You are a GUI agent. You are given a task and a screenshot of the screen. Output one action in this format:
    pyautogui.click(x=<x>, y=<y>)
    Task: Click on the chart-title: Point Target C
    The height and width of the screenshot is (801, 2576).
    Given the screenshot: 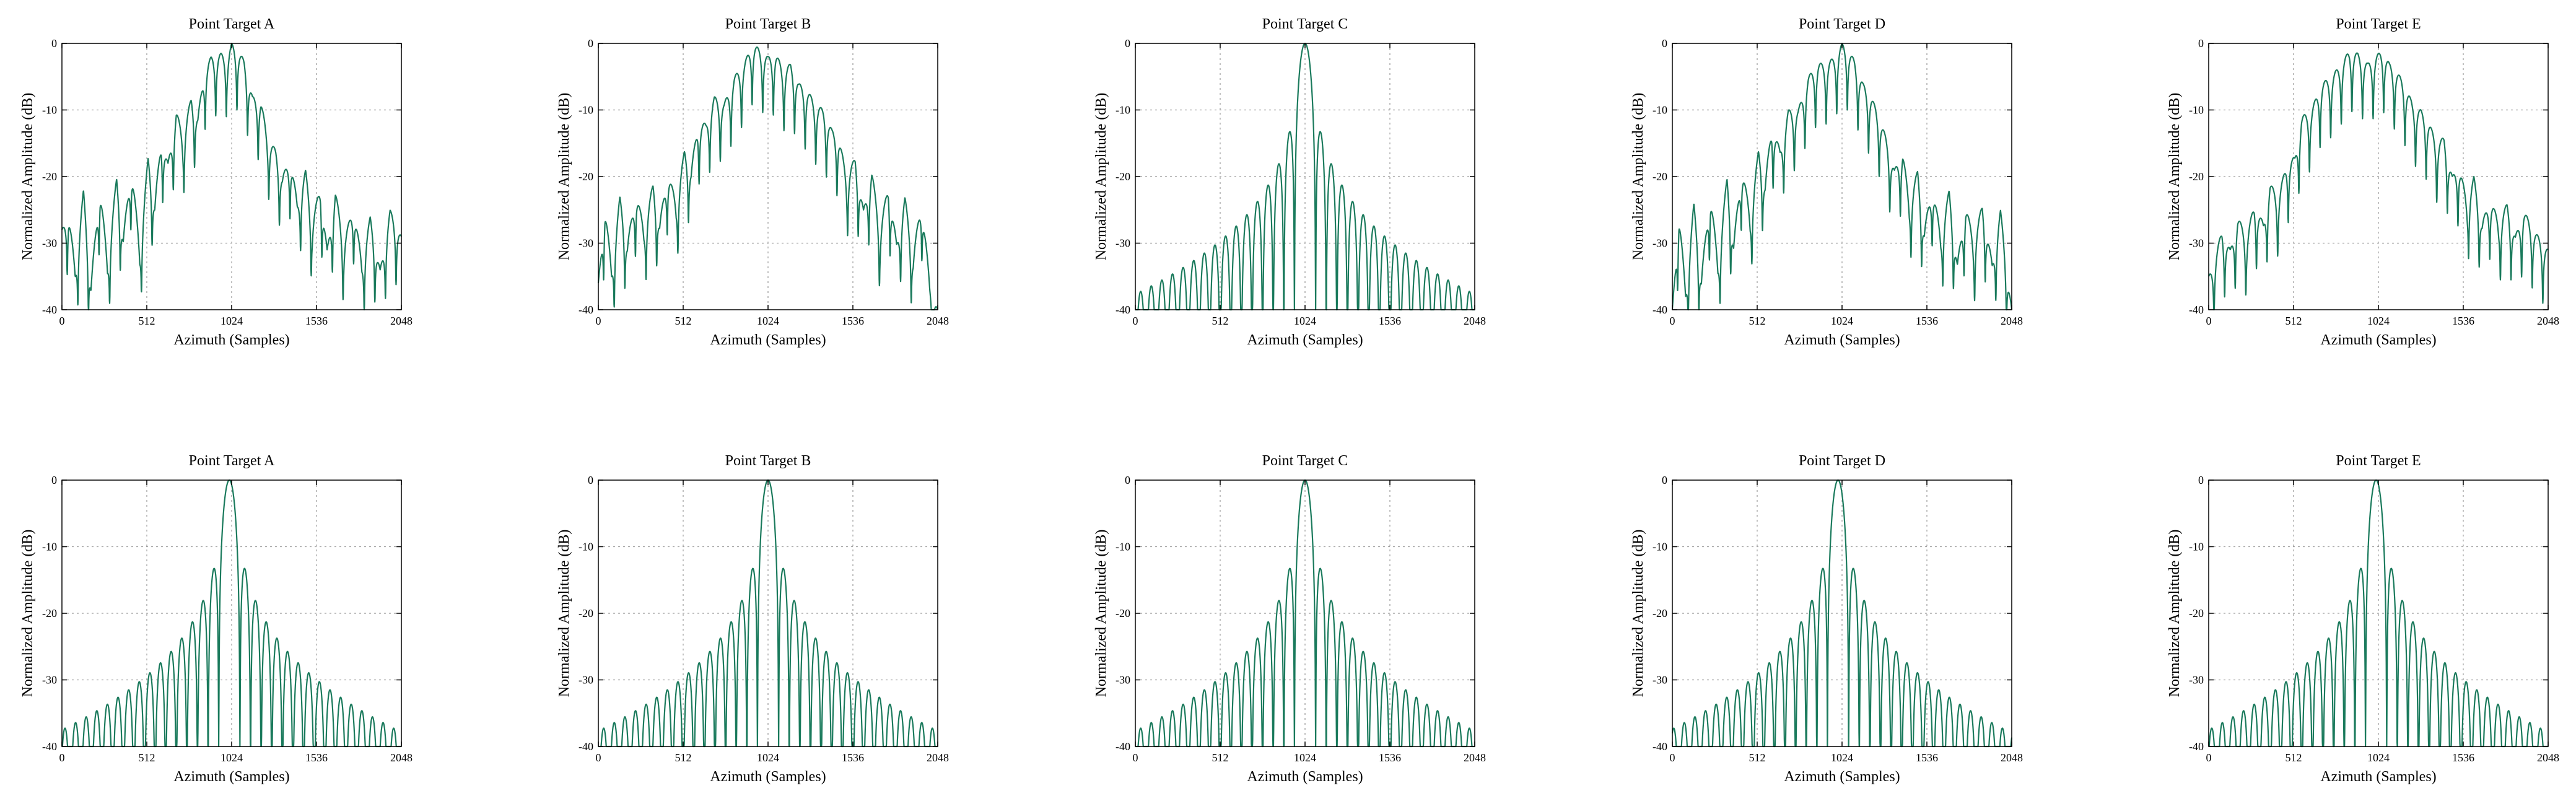 What is the action you would take?
    pyautogui.click(x=1305, y=24)
    